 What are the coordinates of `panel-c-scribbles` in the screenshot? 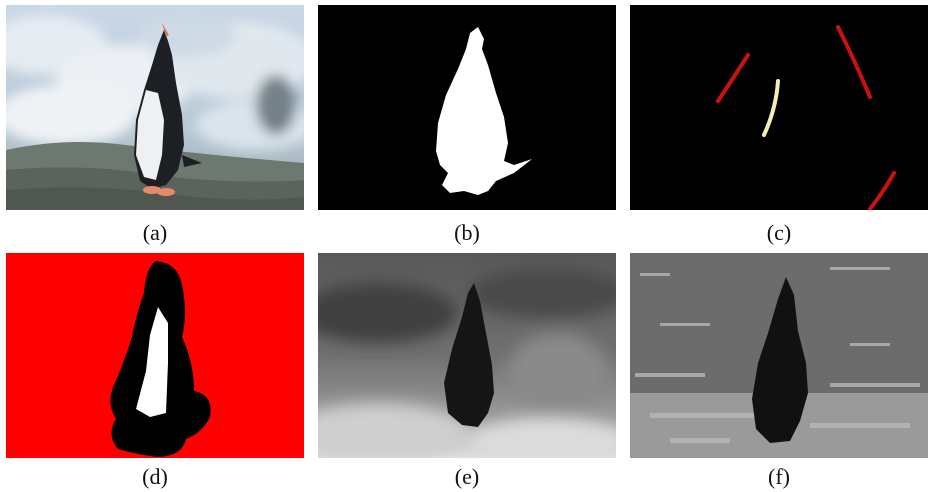 It's located at (779, 107).